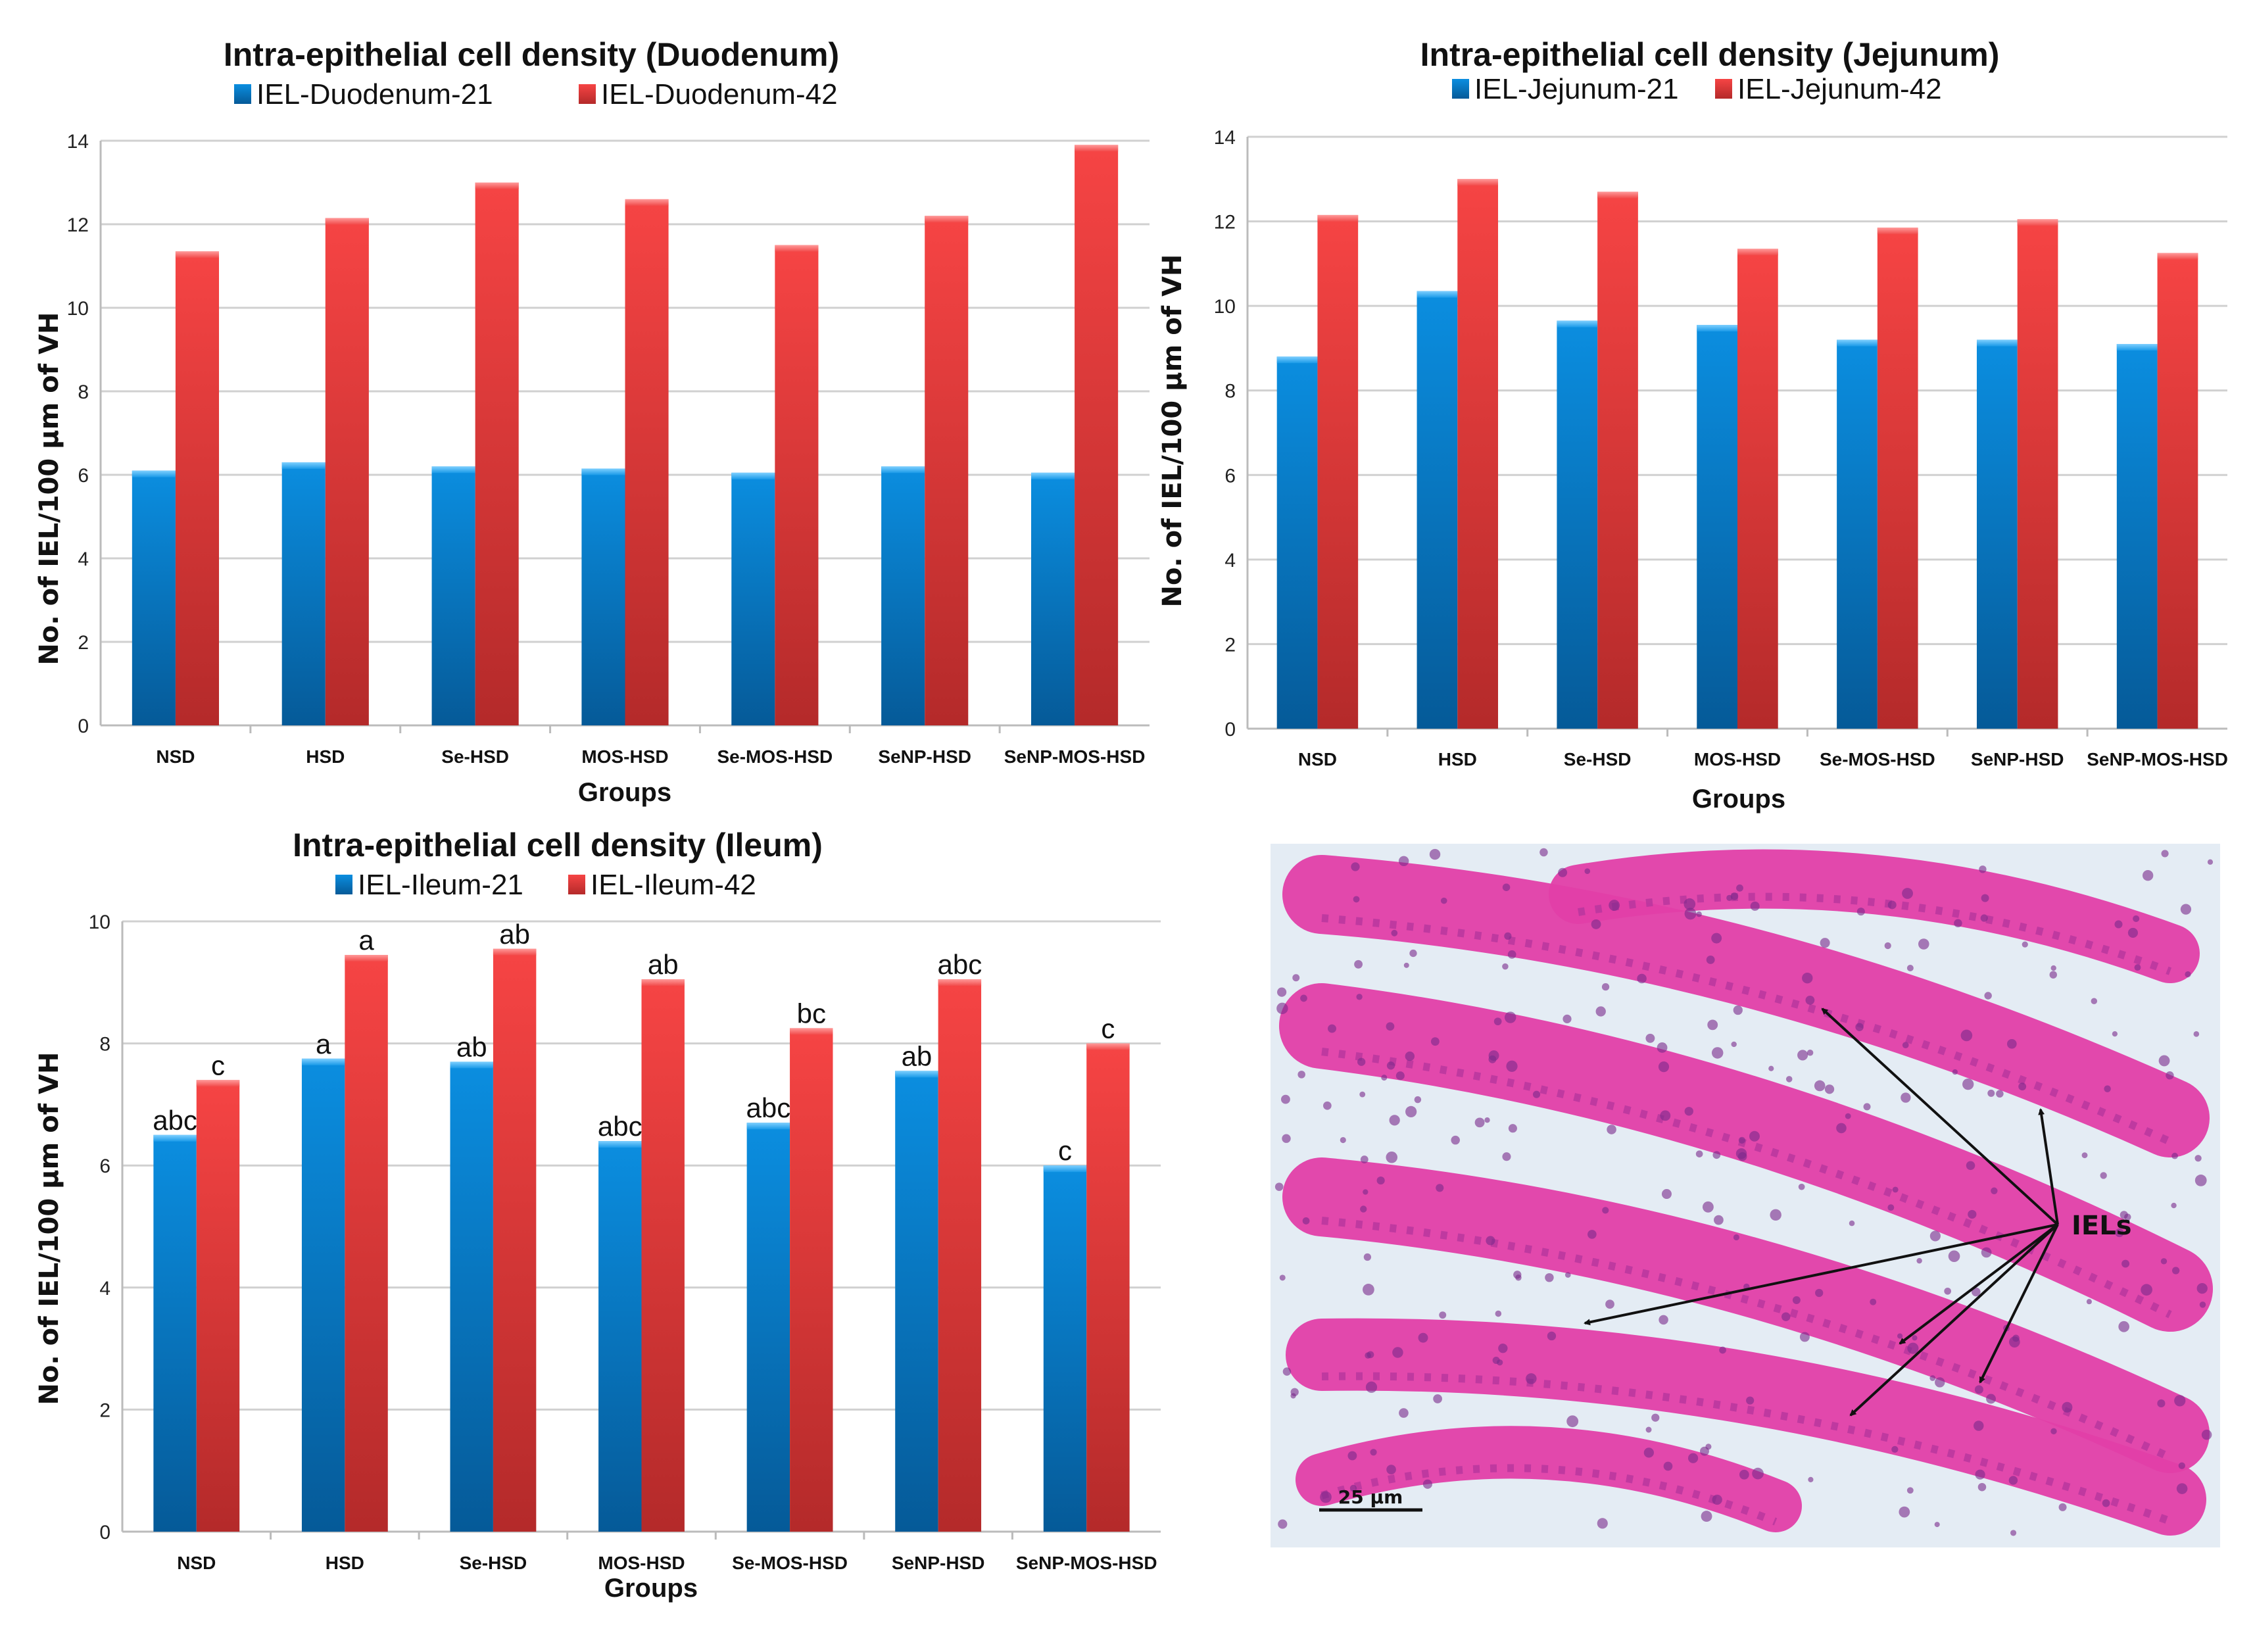 The height and width of the screenshot is (1652, 2253). Describe the element at coordinates (812, 1013) in the screenshot. I see `significance-label: bc` at that location.